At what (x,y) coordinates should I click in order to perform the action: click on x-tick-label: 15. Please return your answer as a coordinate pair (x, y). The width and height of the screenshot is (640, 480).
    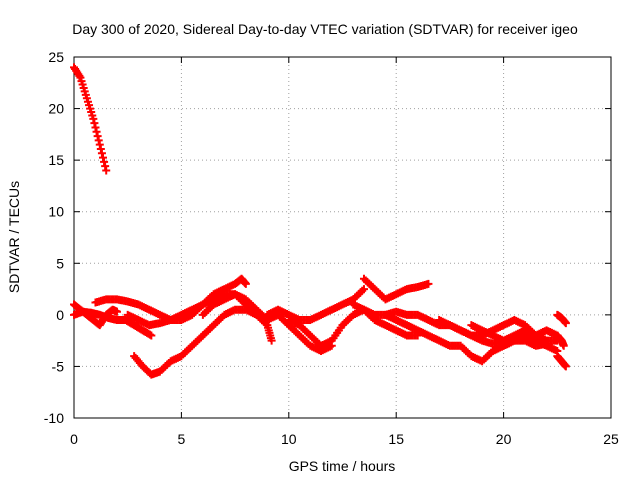
    Looking at the image, I should click on (396, 439).